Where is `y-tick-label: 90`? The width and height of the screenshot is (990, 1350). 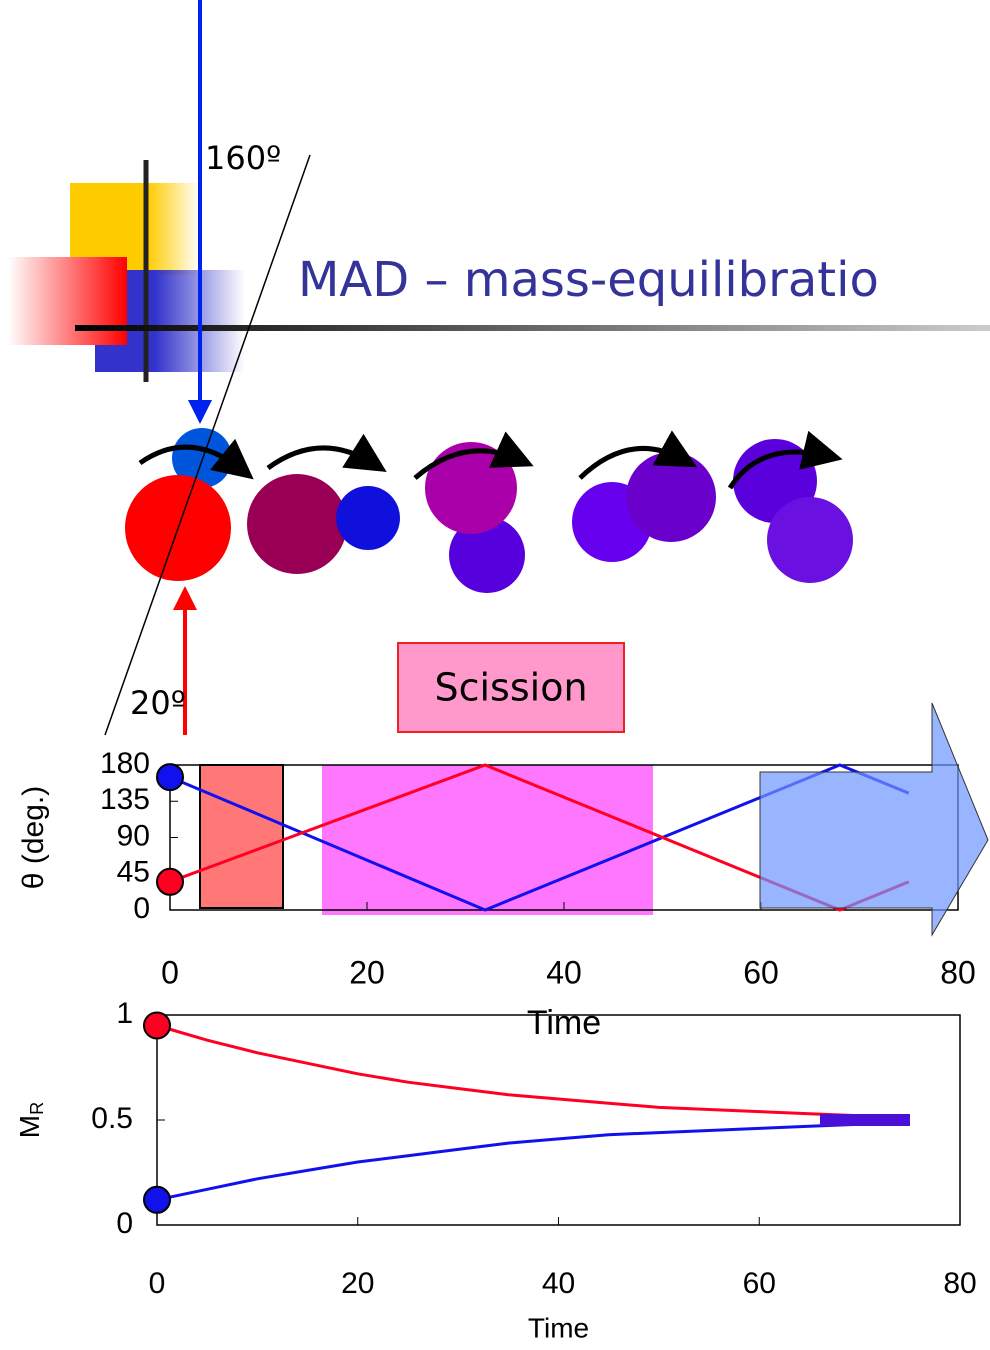 y-tick-label: 90 is located at coordinates (133, 835).